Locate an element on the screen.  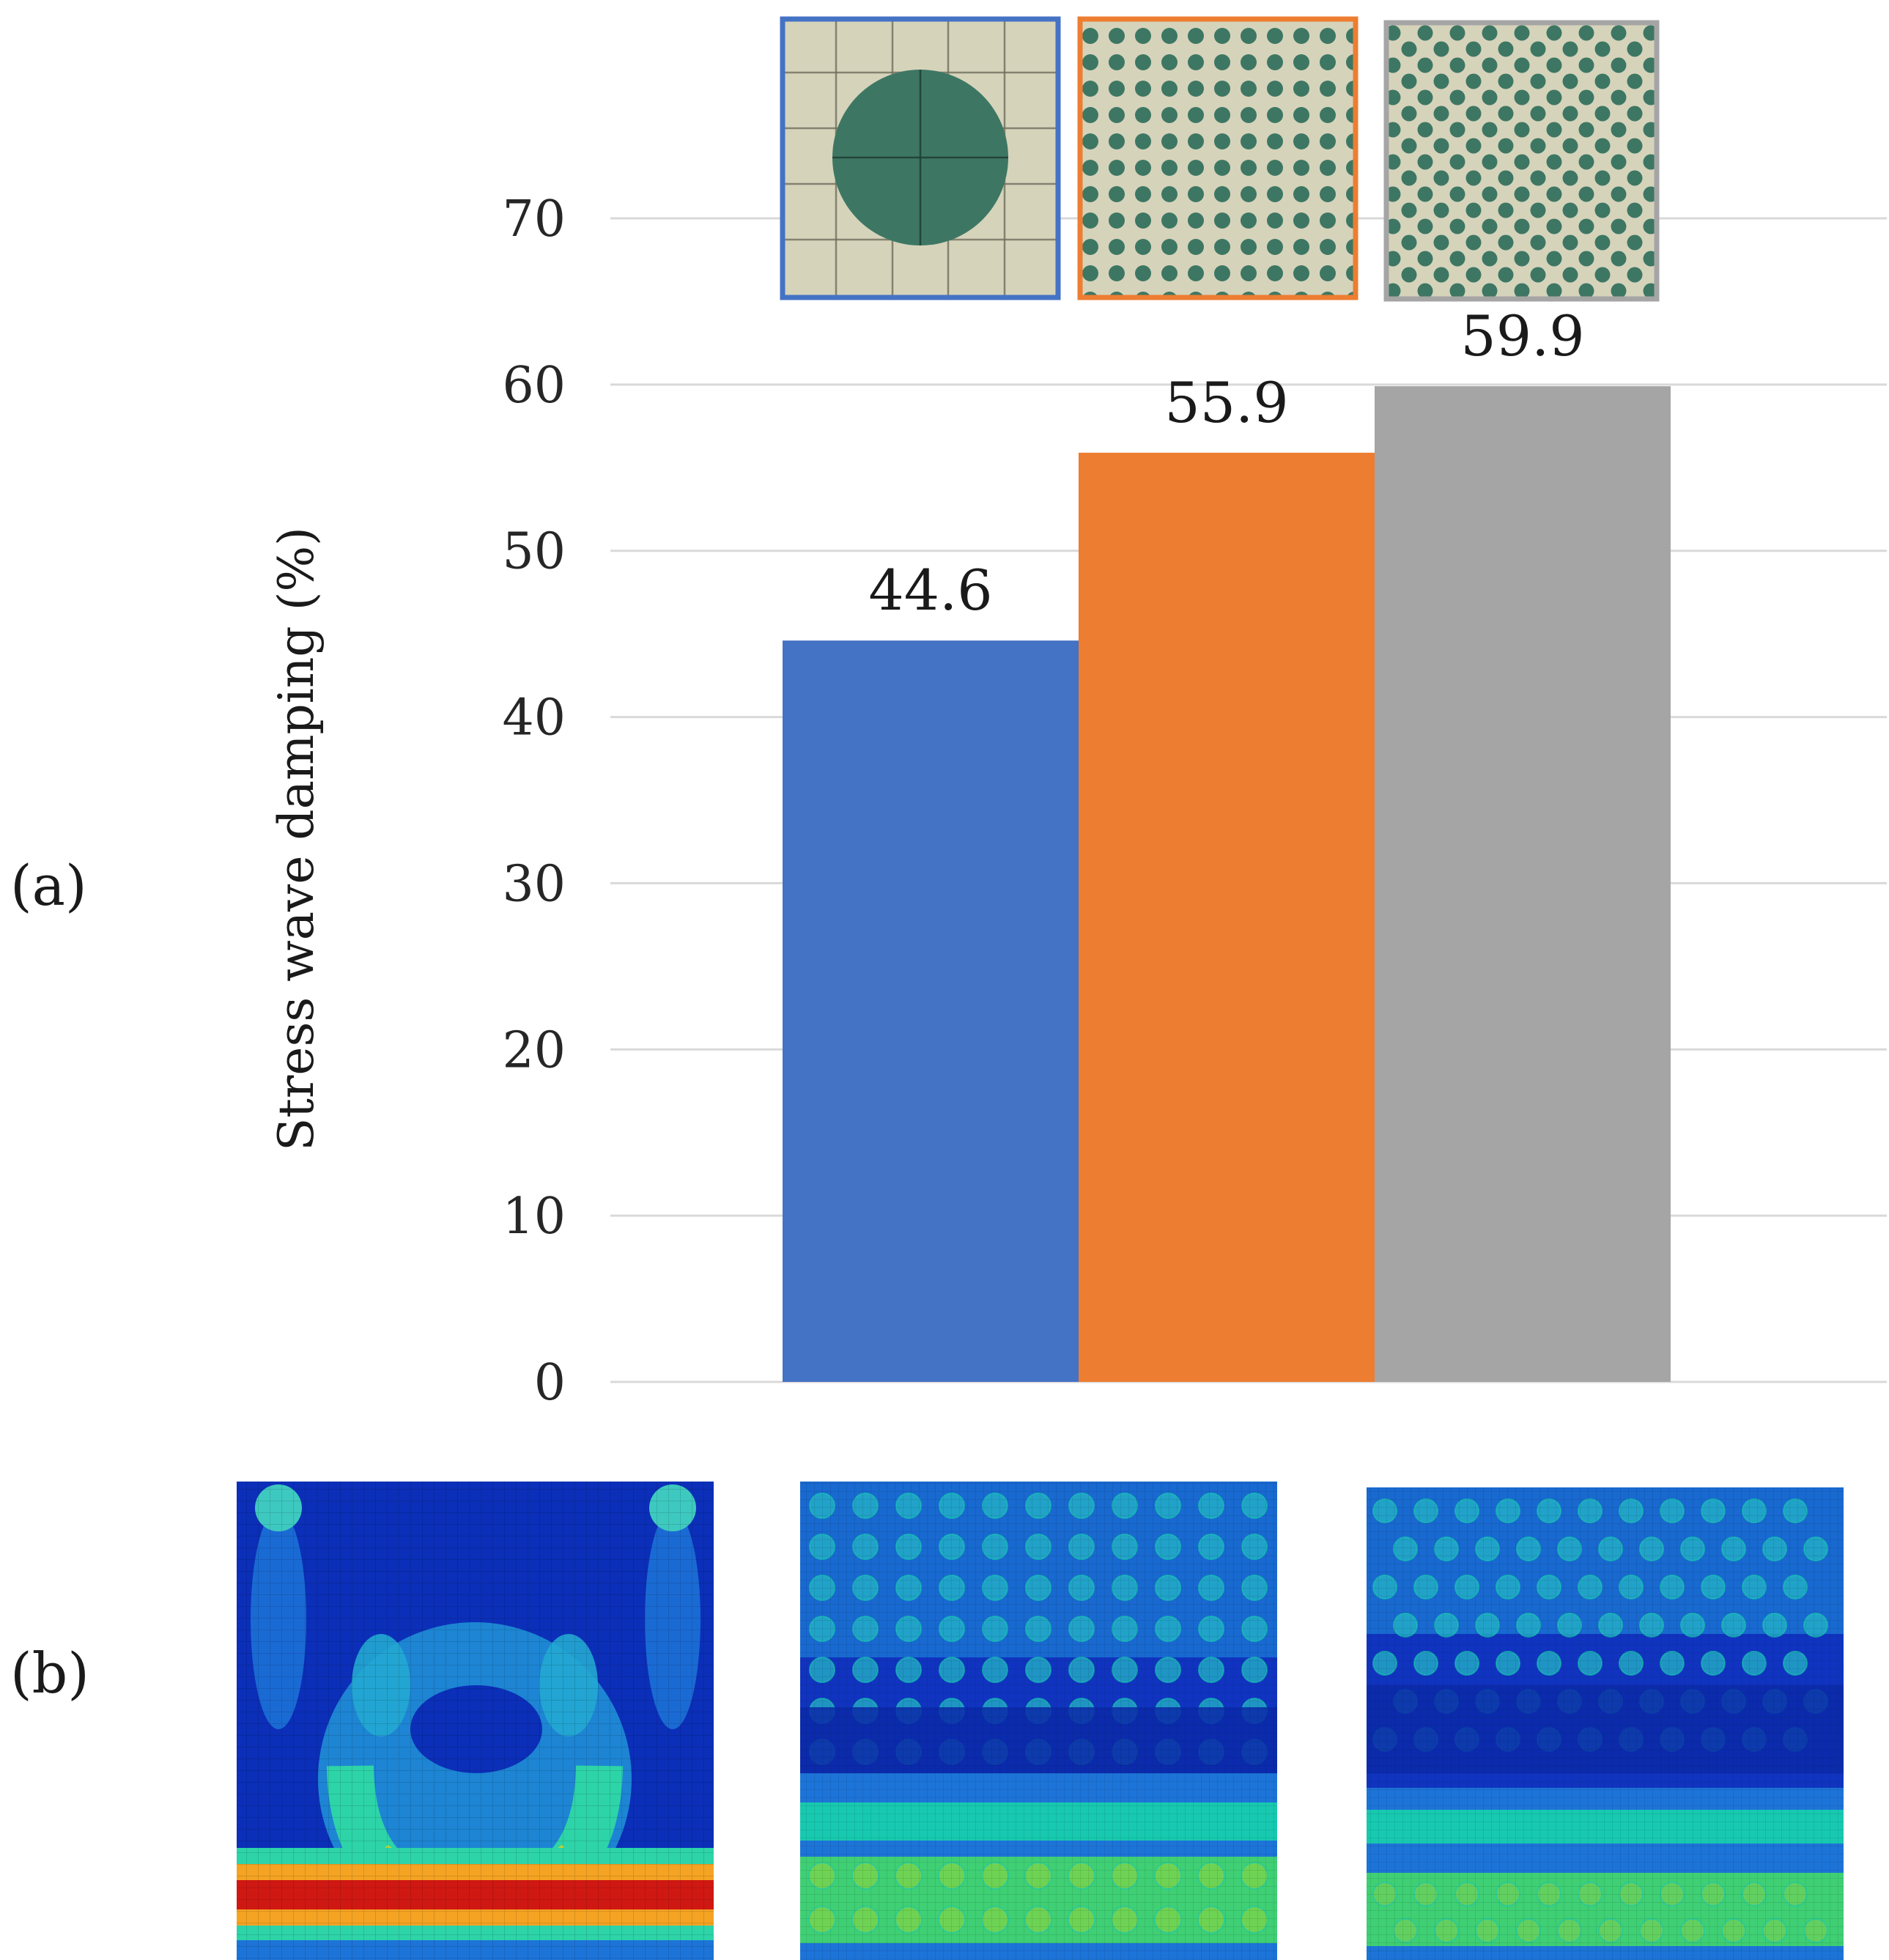
hexagonal-array-stress-map is located at coordinates (1605, 1723).